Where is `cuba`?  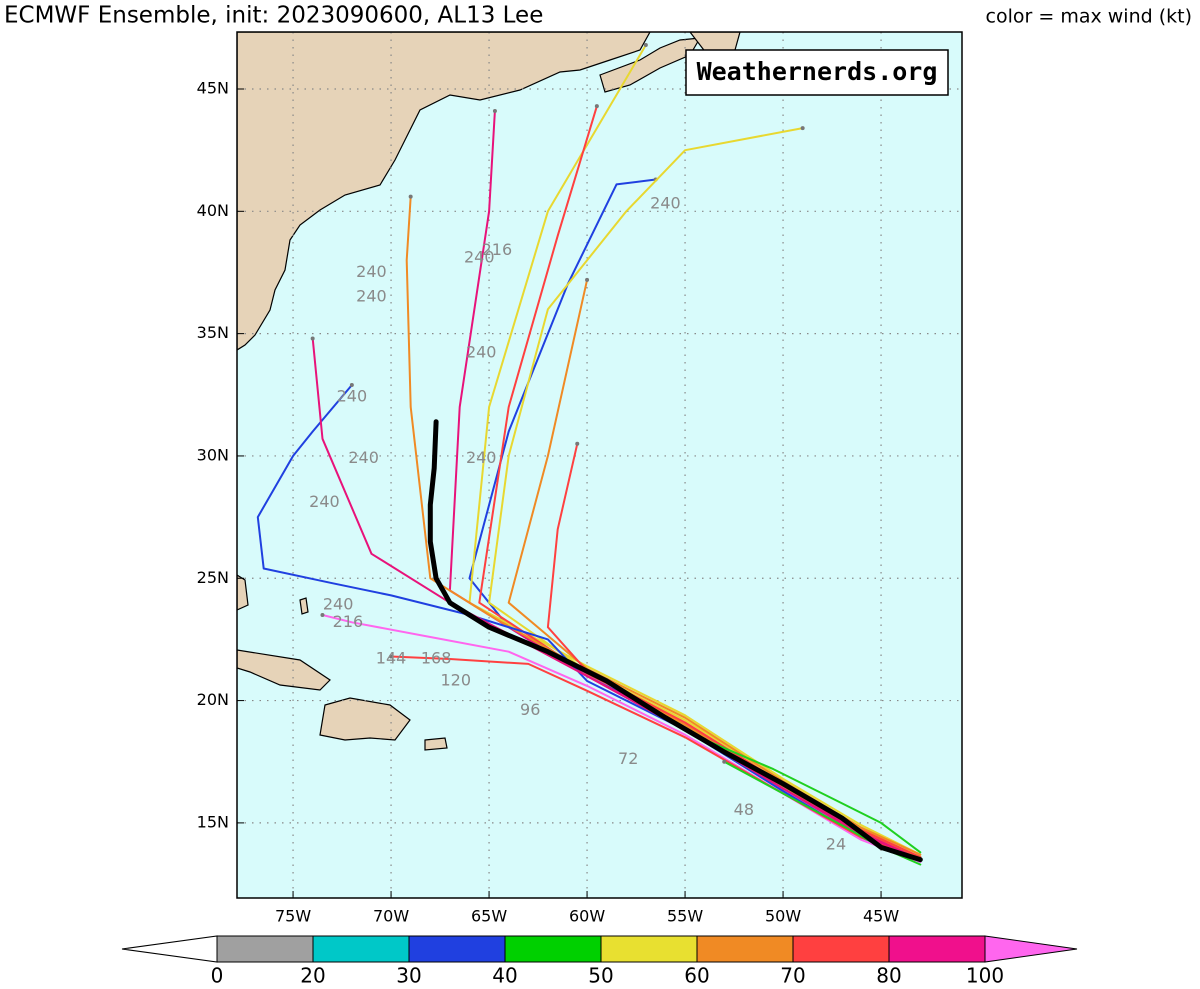 cuba is located at coordinates (284, 670).